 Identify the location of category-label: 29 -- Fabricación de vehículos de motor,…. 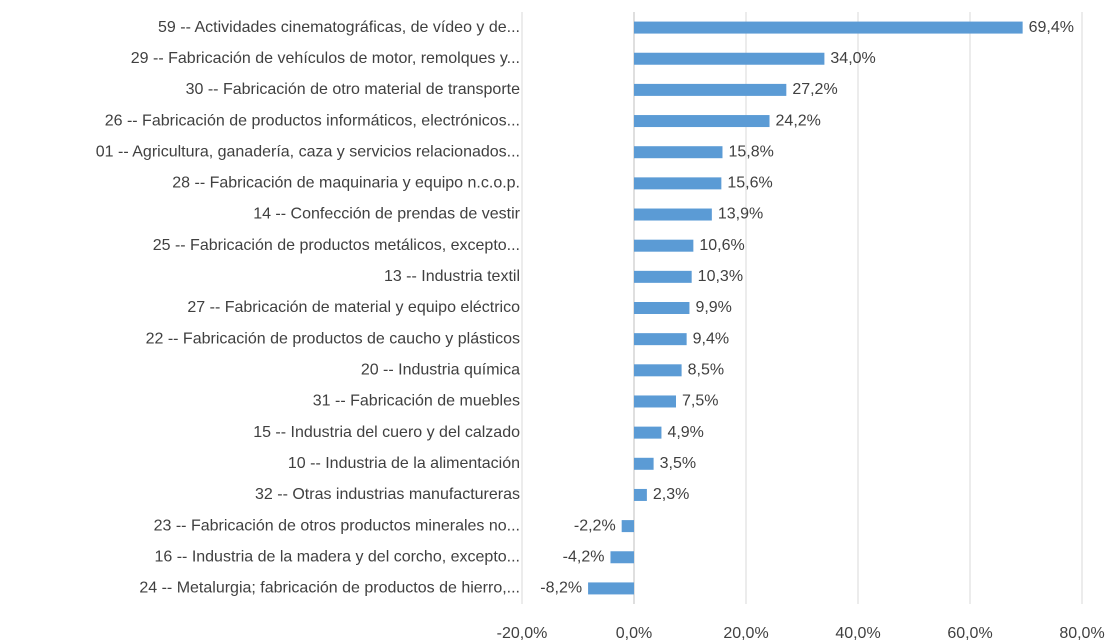
(325, 58).